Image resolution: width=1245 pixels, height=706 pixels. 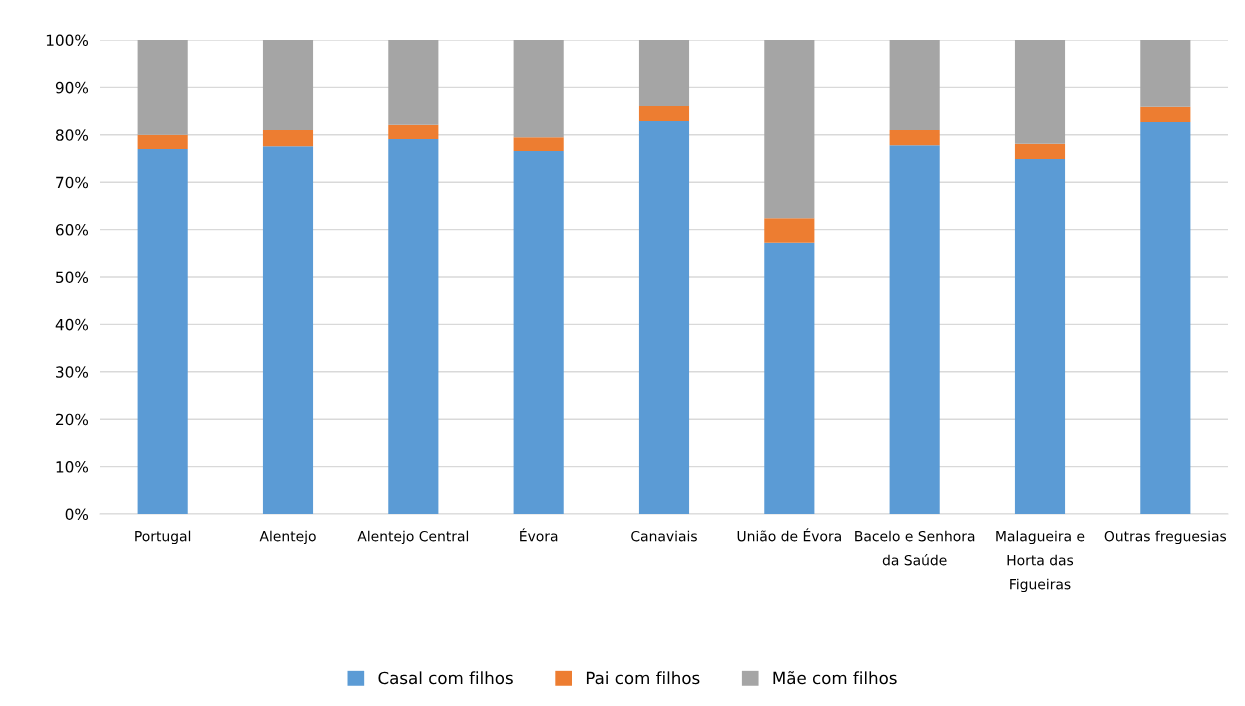 I want to click on x-tick-label: Outras freguesias, so click(x=1165, y=537).